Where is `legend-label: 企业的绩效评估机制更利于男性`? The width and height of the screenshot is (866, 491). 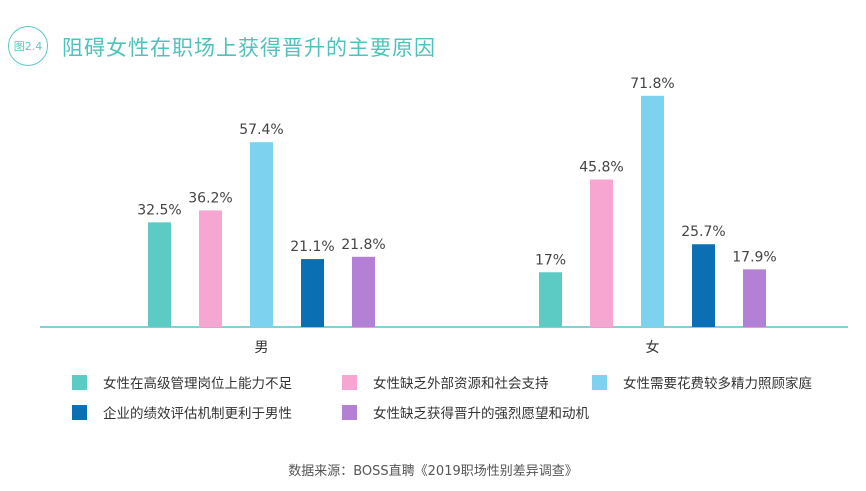 legend-label: 企业的绩效评估机制更利于男性 is located at coordinates (197, 414).